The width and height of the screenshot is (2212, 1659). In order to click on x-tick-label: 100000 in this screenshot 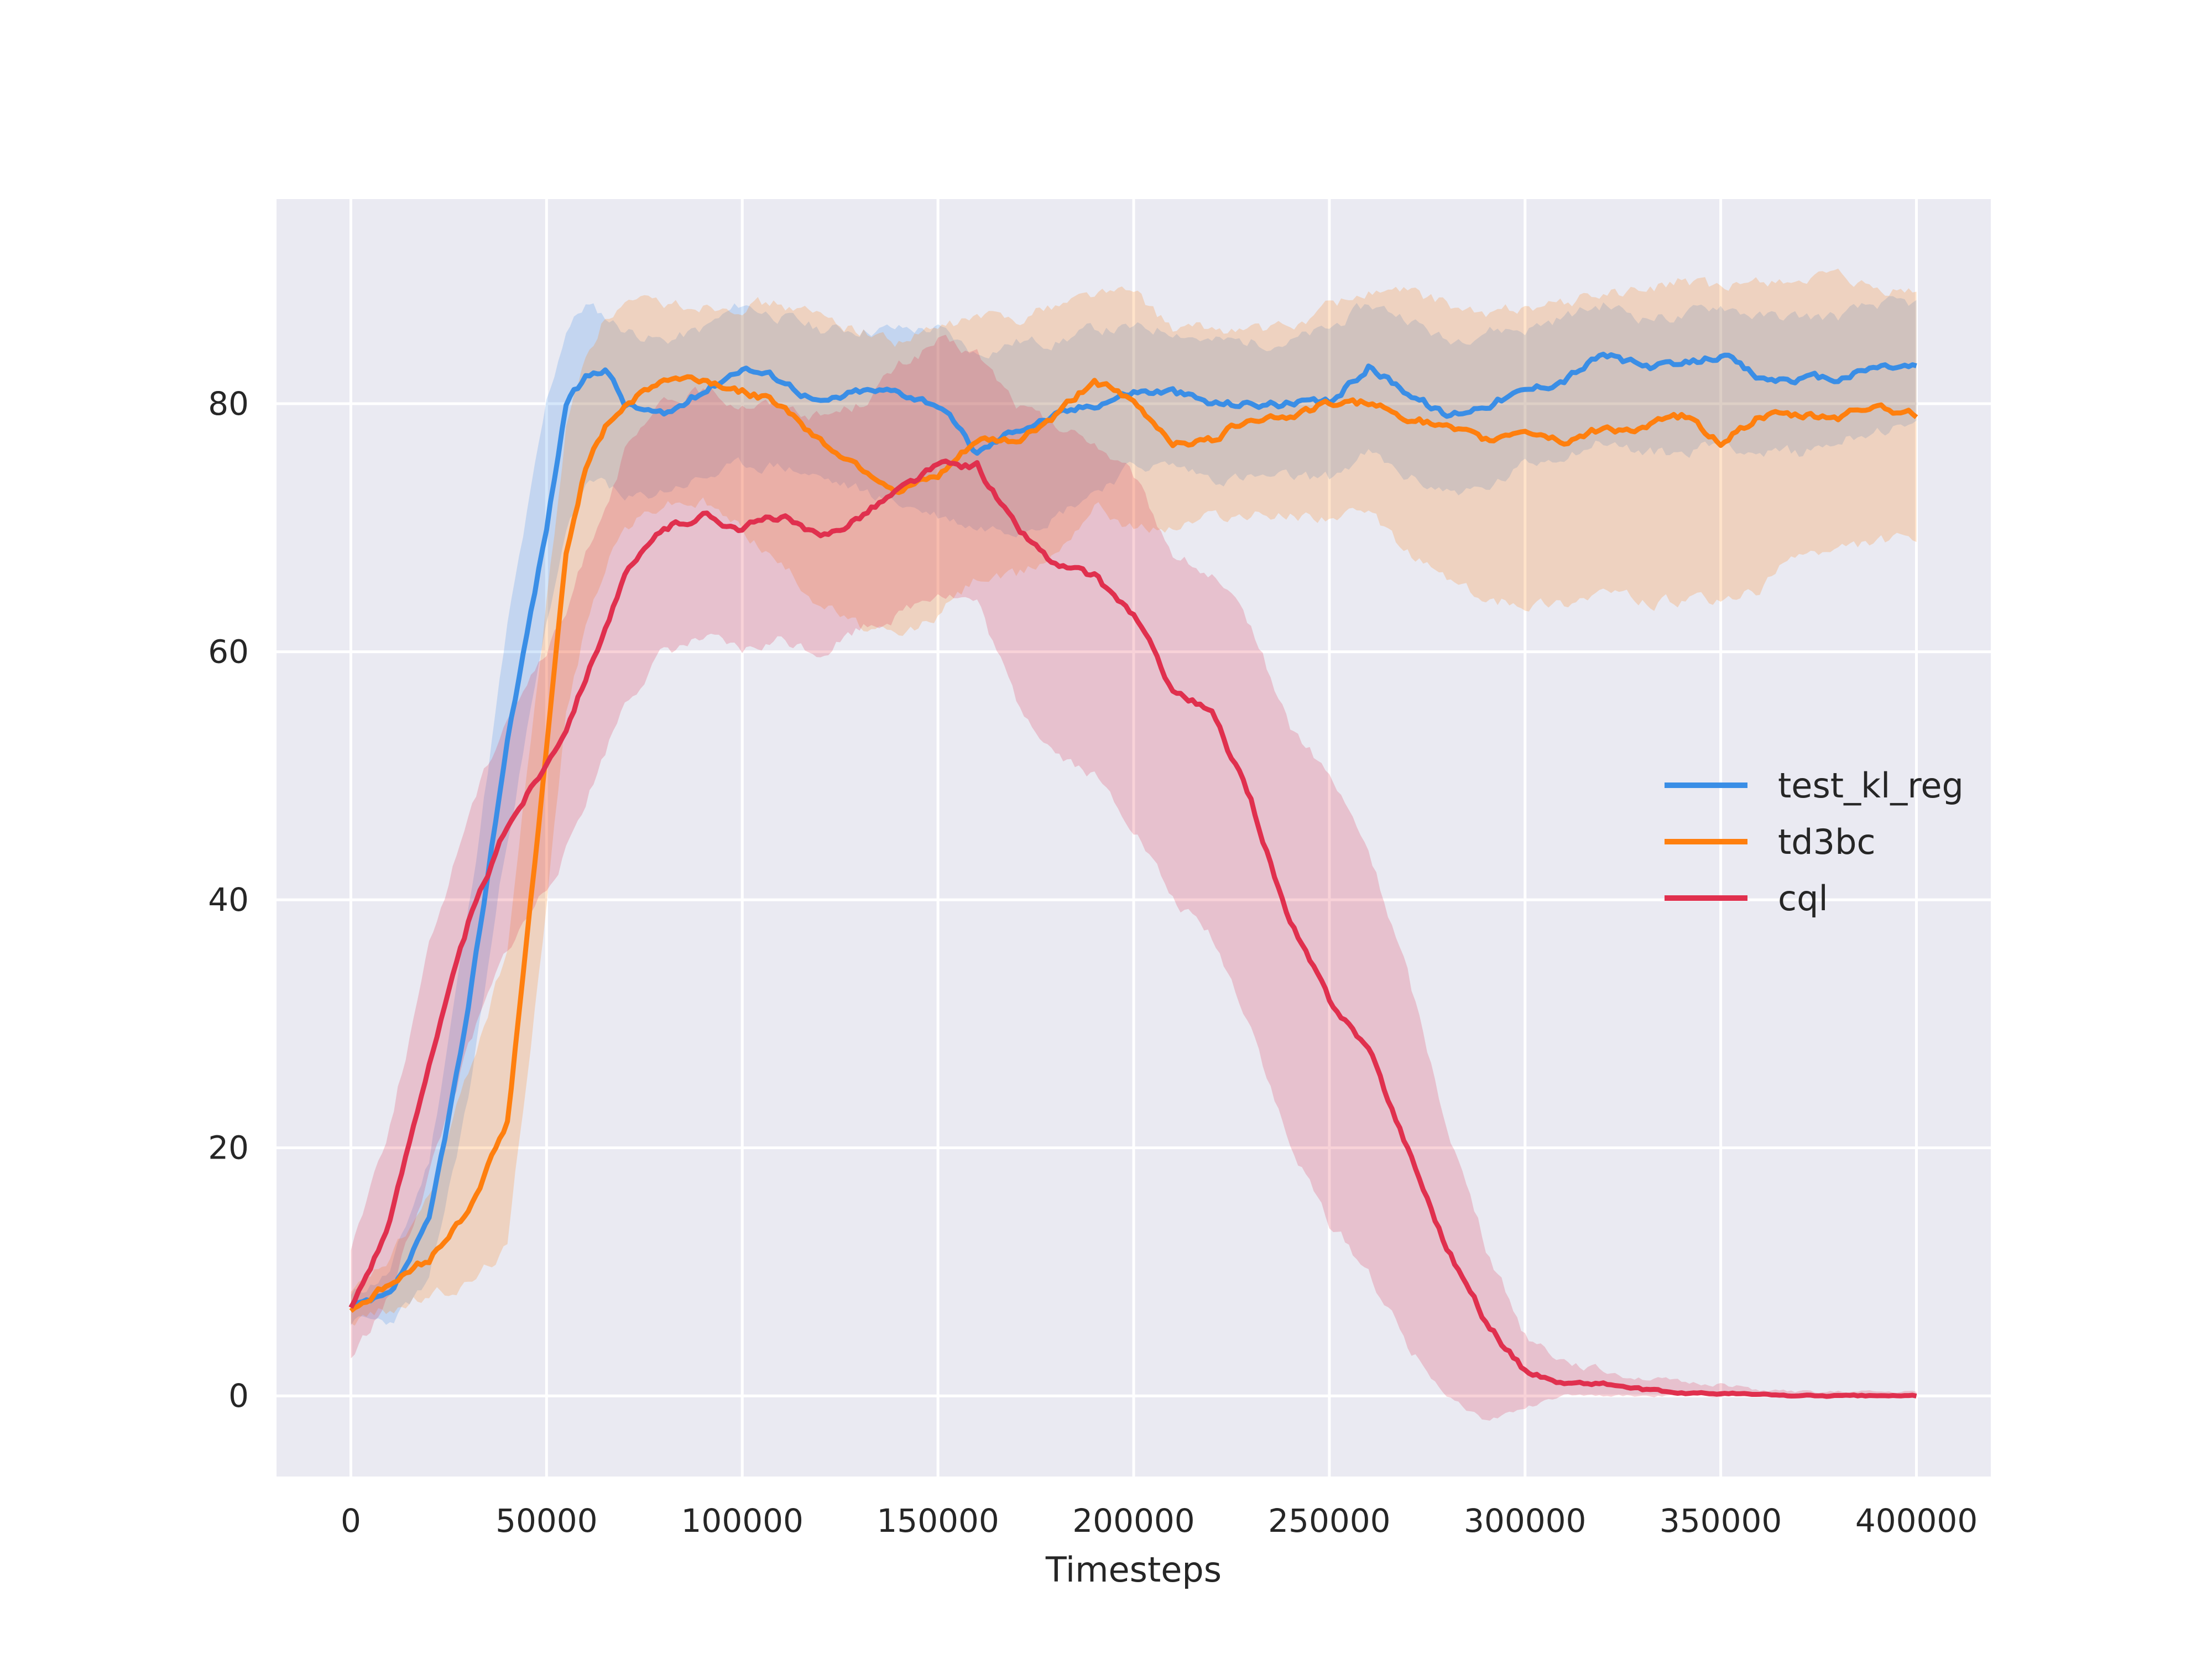, I will do `click(743, 1521)`.